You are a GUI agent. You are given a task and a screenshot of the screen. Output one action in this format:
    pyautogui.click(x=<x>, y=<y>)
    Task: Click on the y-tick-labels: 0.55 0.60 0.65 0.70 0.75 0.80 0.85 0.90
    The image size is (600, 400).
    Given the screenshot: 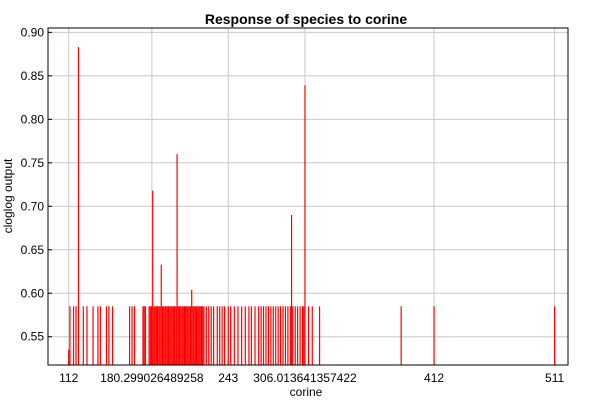 What is the action you would take?
    pyautogui.click(x=33, y=184)
    